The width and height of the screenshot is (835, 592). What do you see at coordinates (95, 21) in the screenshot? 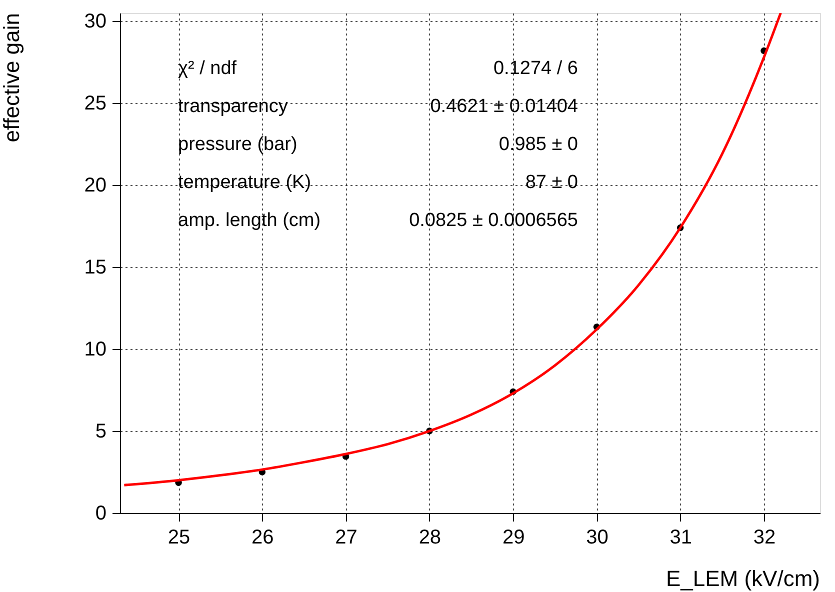
I see `y-tick-label: 30` at bounding box center [95, 21].